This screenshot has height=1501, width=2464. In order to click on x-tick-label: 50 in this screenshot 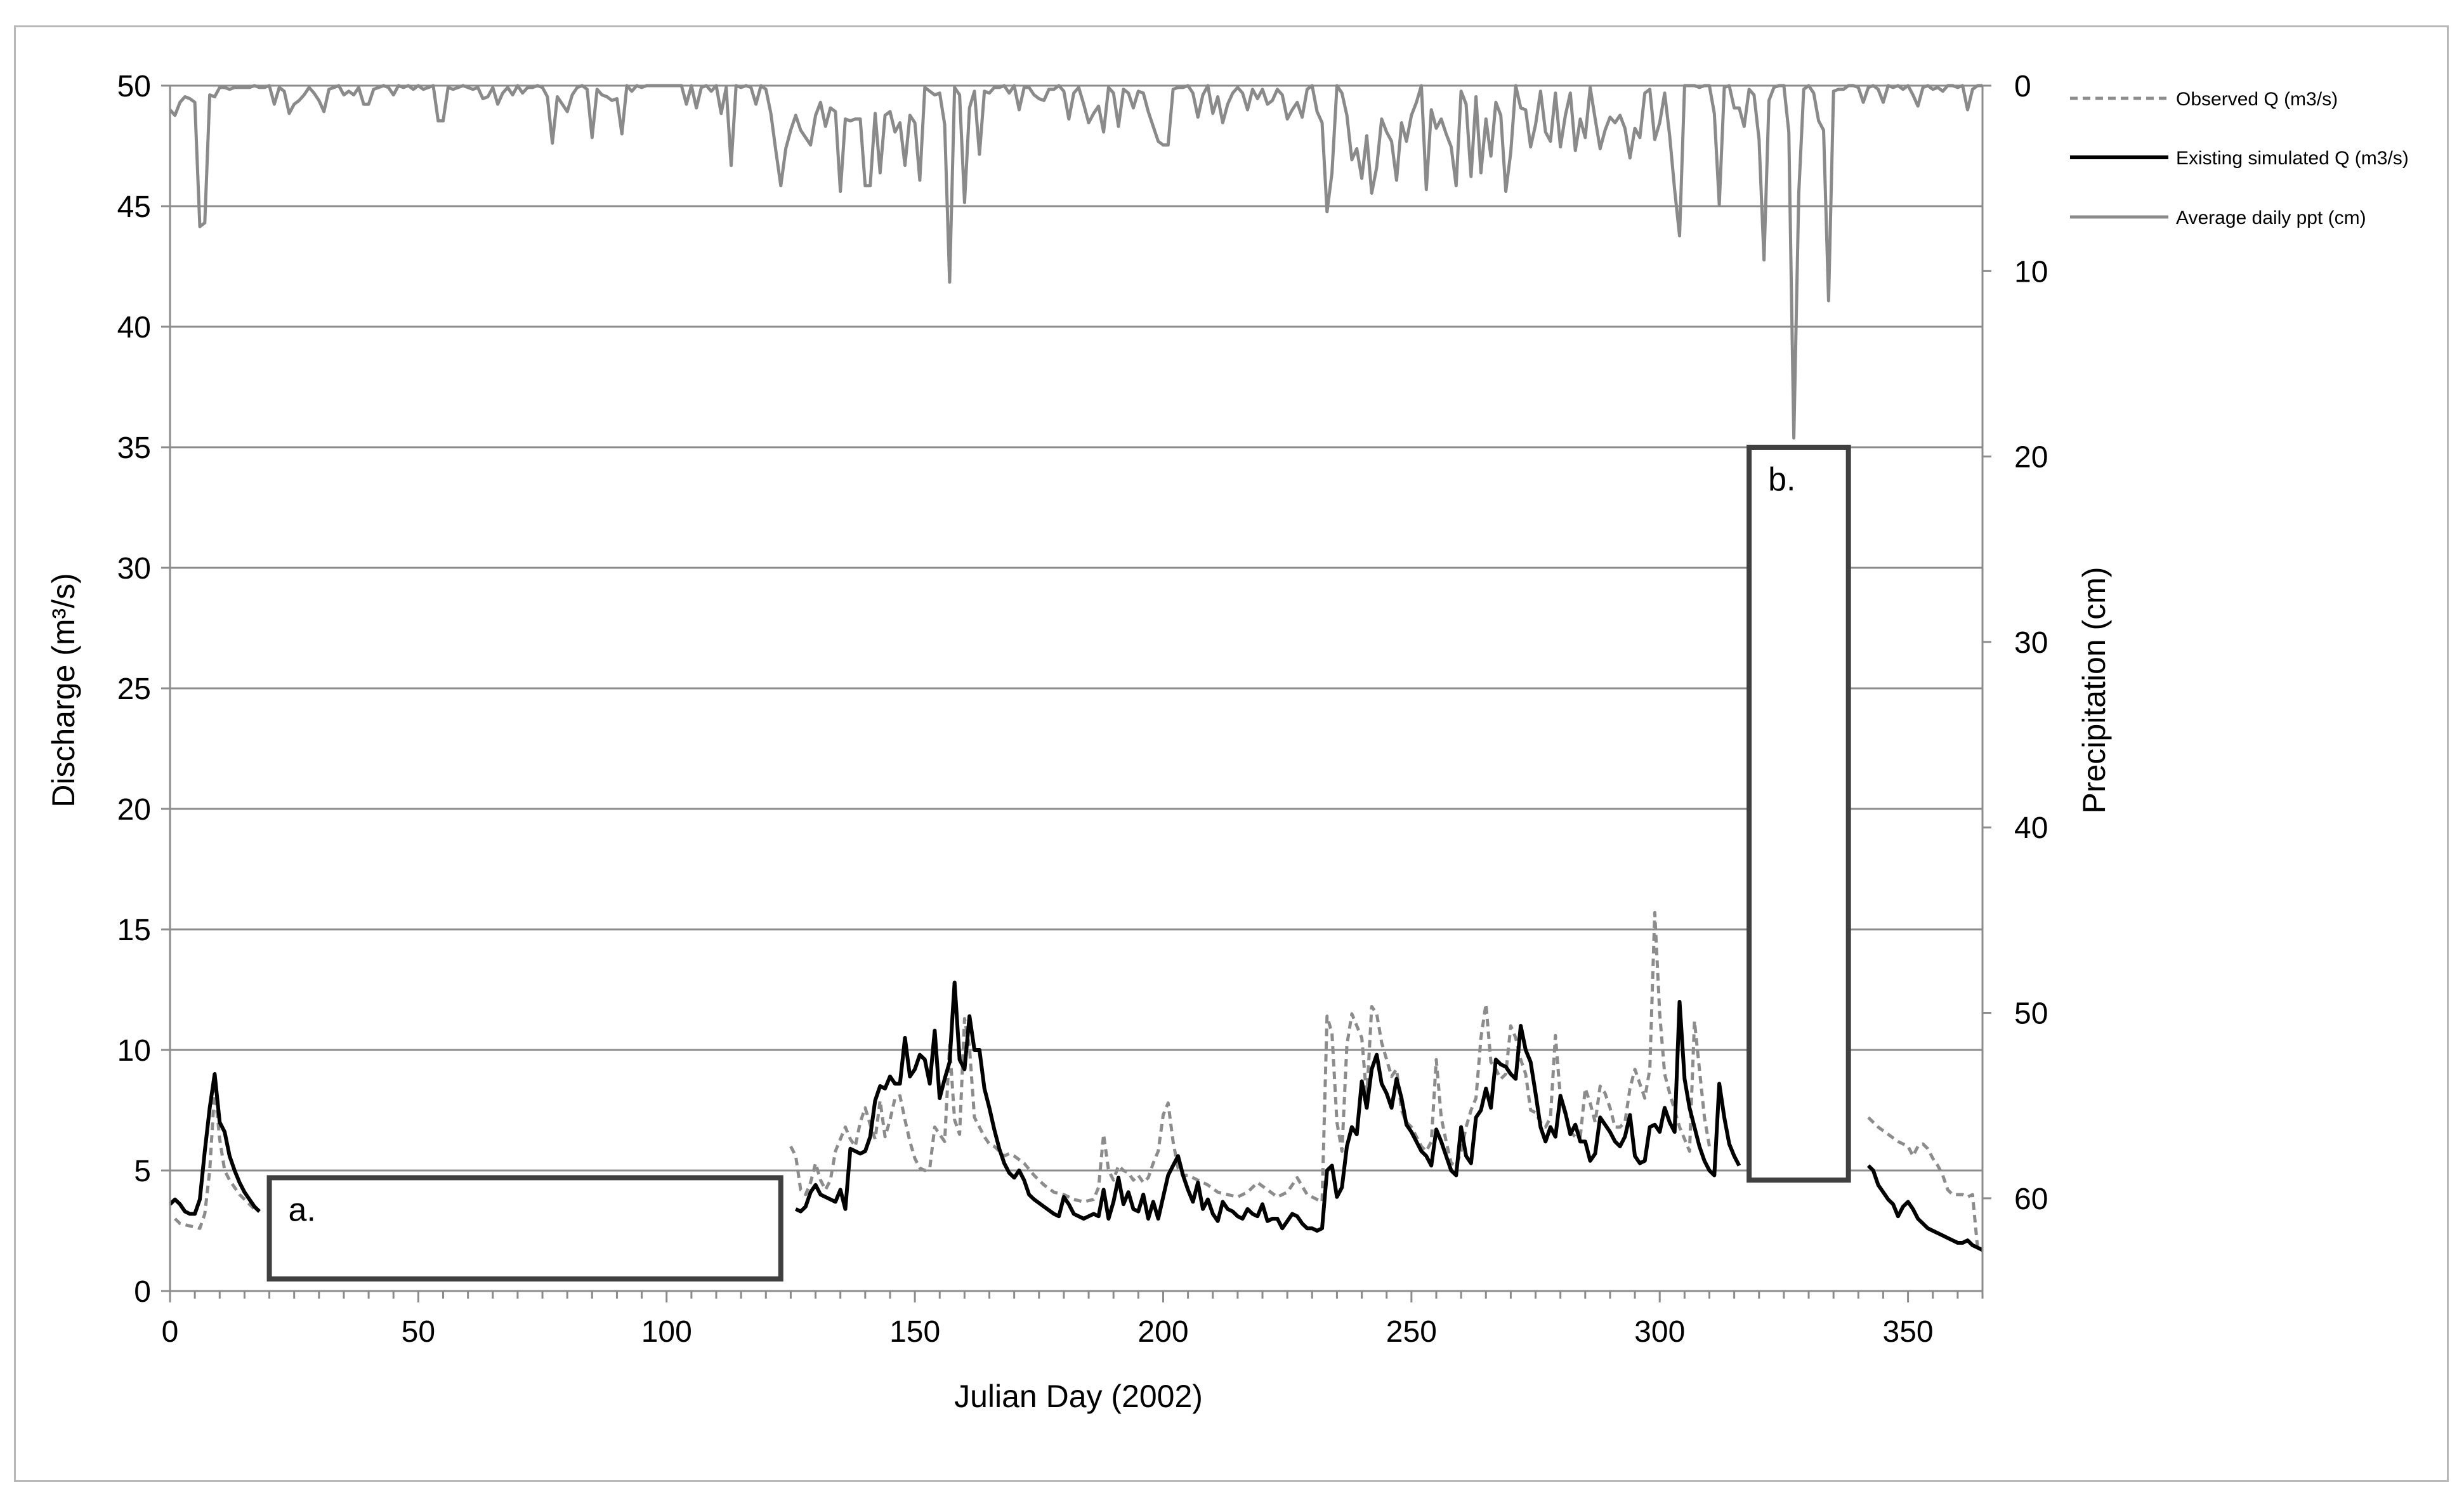, I will do `click(418, 1332)`.